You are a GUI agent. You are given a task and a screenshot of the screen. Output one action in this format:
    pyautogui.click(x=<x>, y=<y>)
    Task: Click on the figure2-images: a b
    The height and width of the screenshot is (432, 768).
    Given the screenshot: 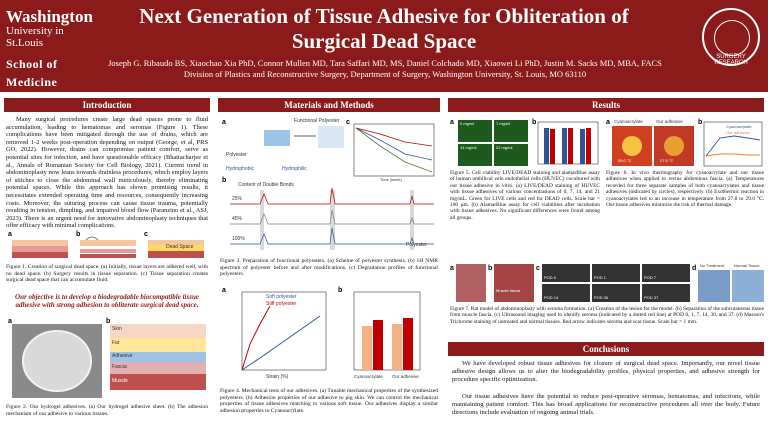 What is the action you would take?
    pyautogui.click(x=107, y=358)
    